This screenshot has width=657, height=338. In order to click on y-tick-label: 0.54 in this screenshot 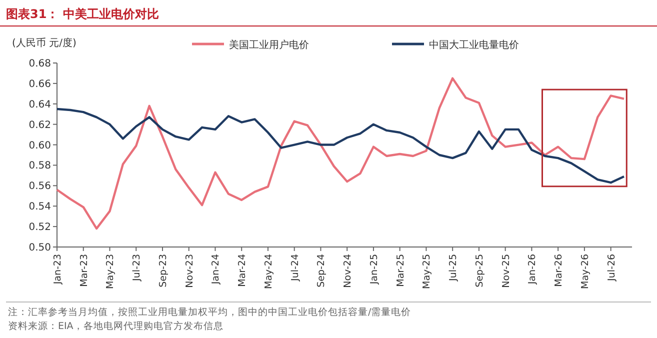, I will do `click(39, 207)`.